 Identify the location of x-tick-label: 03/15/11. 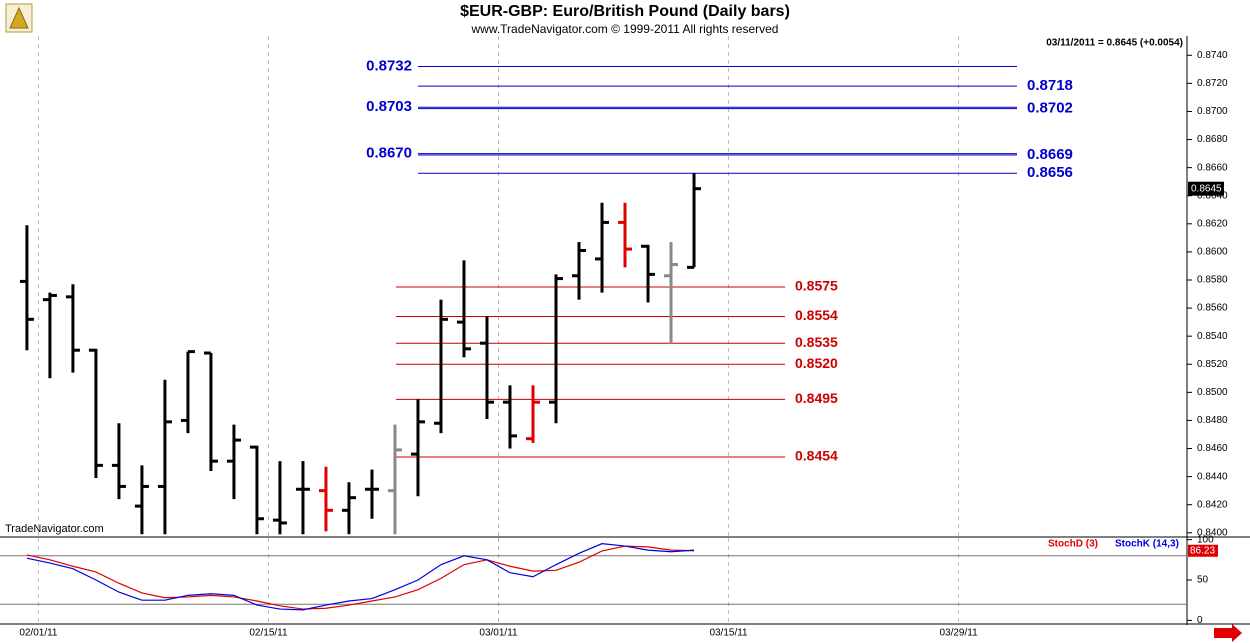
(728, 633).